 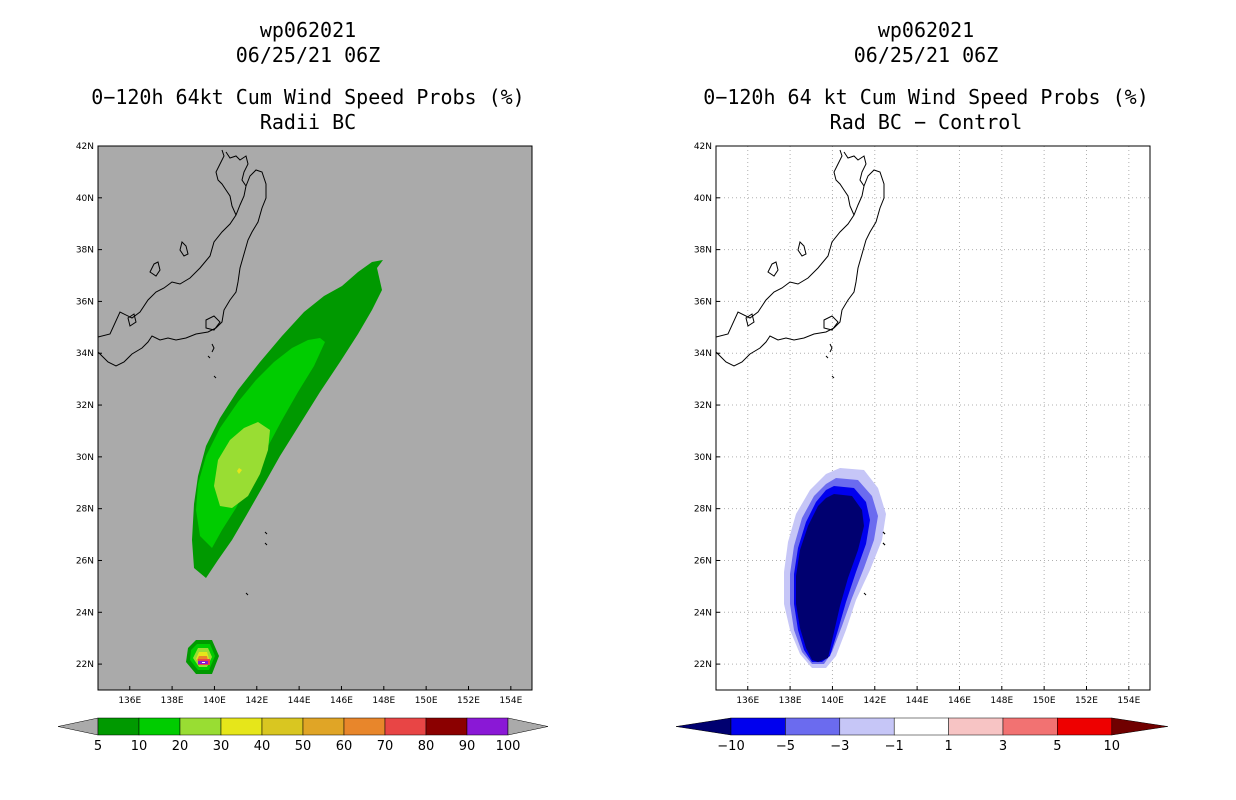 I want to click on right-colorbar: −10 −5 −3 −1 1 3 5 10, so click(x=921, y=735).